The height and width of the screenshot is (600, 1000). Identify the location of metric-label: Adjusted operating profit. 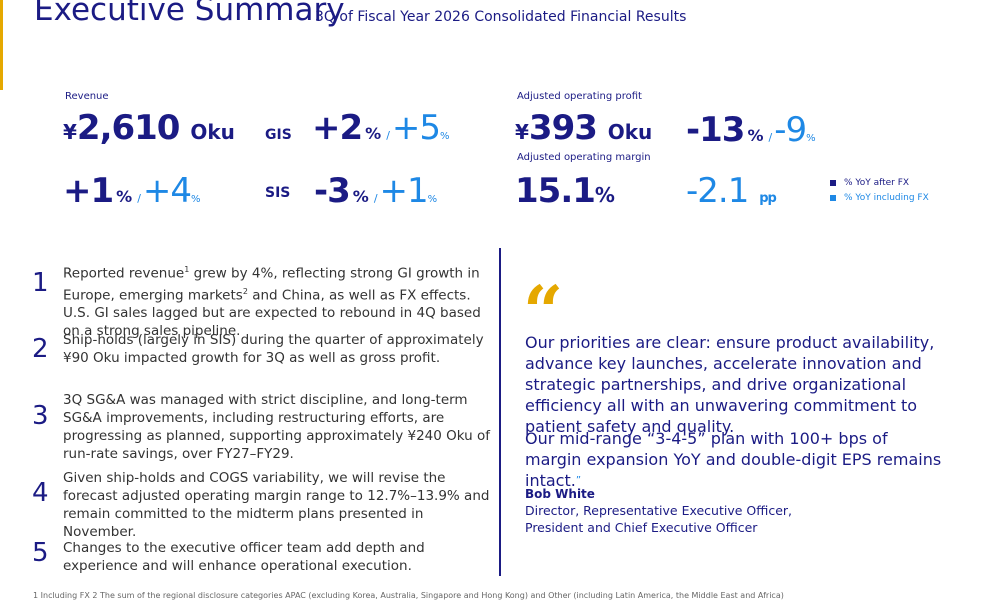
(579, 96).